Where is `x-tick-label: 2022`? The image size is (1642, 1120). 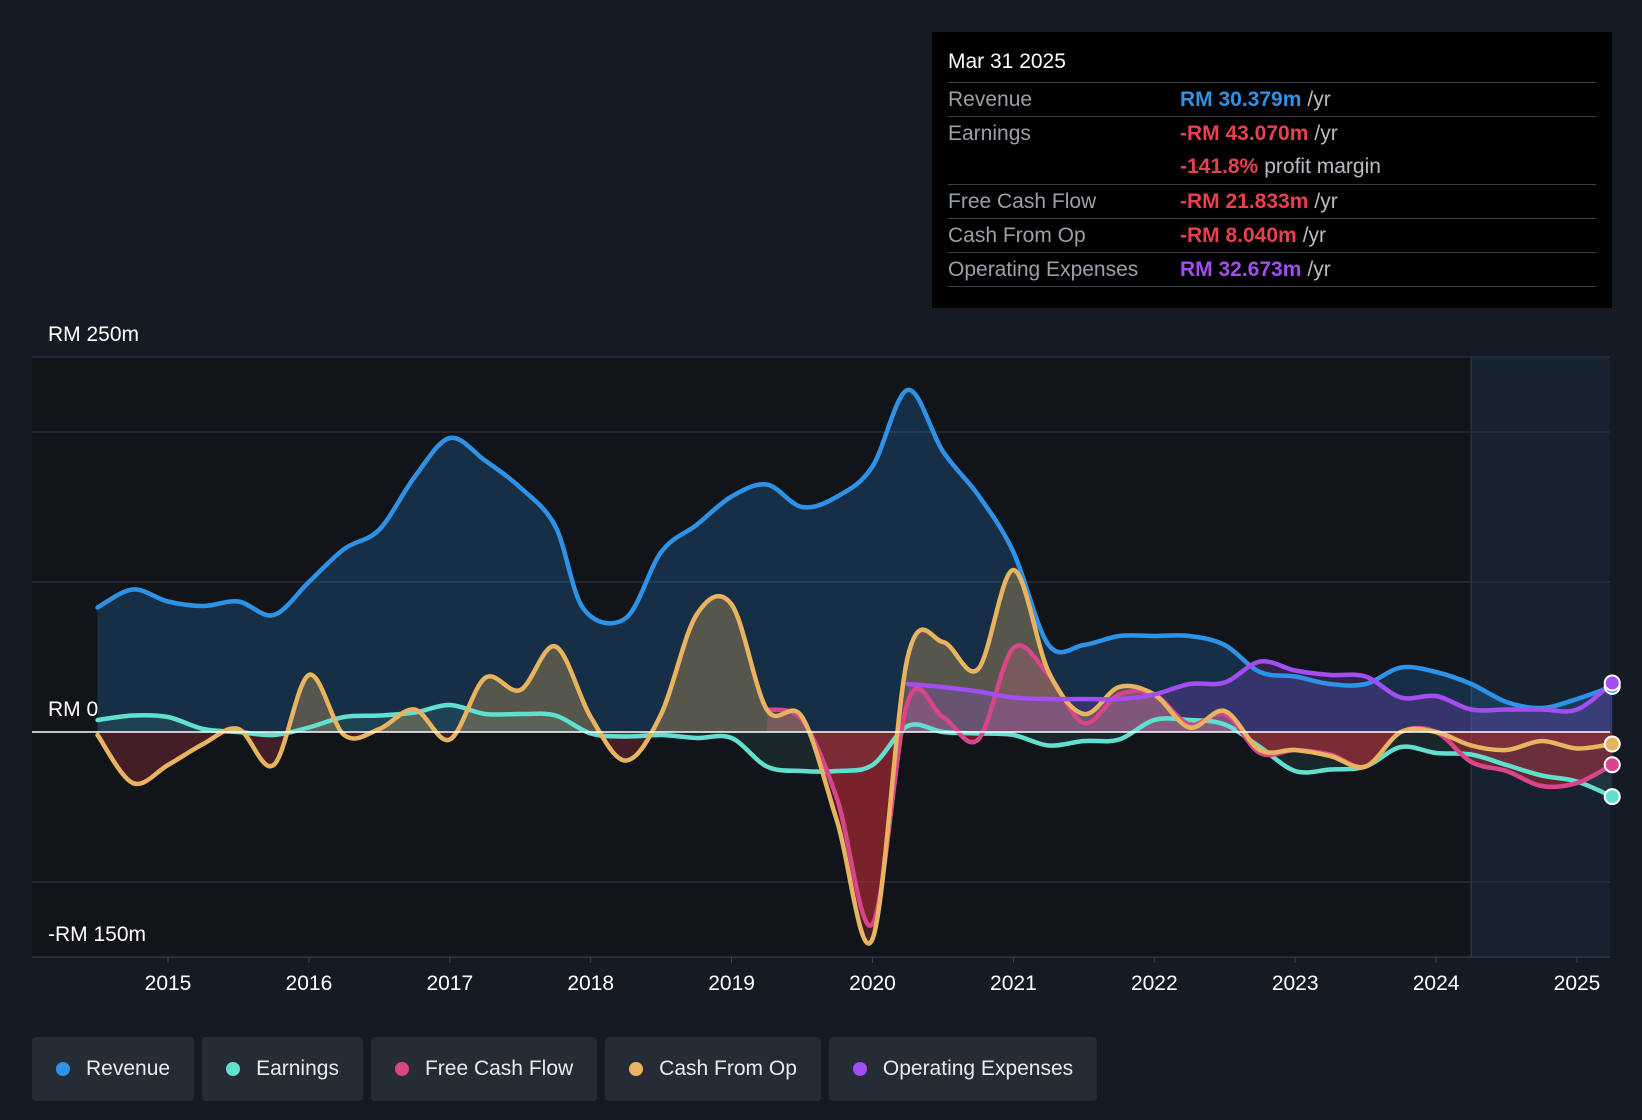
x-tick-label: 2022 is located at coordinates (1154, 983).